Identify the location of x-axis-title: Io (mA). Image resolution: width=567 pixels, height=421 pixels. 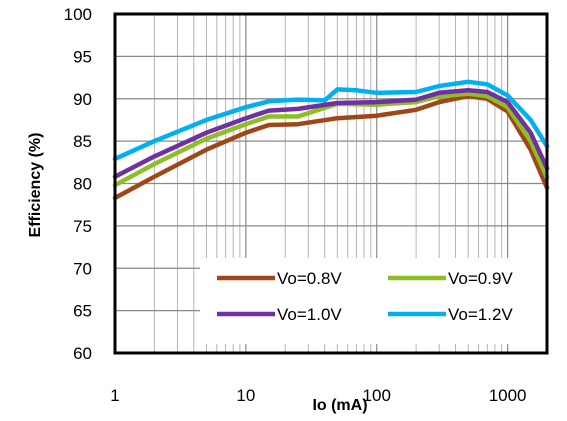
(339, 405).